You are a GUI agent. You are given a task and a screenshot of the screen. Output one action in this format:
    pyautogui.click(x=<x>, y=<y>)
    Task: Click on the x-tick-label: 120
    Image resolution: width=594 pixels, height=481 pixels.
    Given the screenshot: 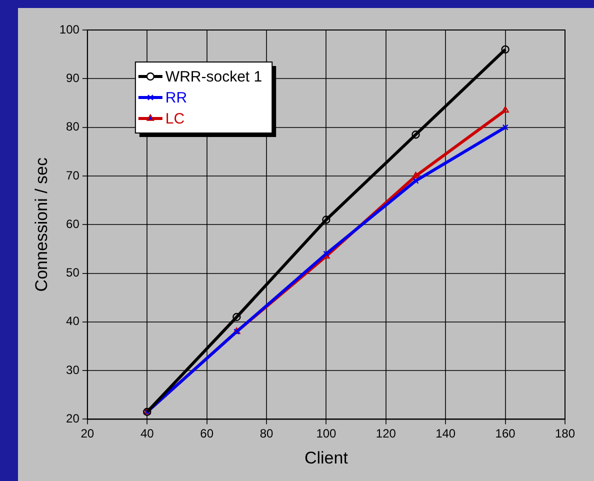 What is the action you would take?
    pyautogui.click(x=386, y=433)
    